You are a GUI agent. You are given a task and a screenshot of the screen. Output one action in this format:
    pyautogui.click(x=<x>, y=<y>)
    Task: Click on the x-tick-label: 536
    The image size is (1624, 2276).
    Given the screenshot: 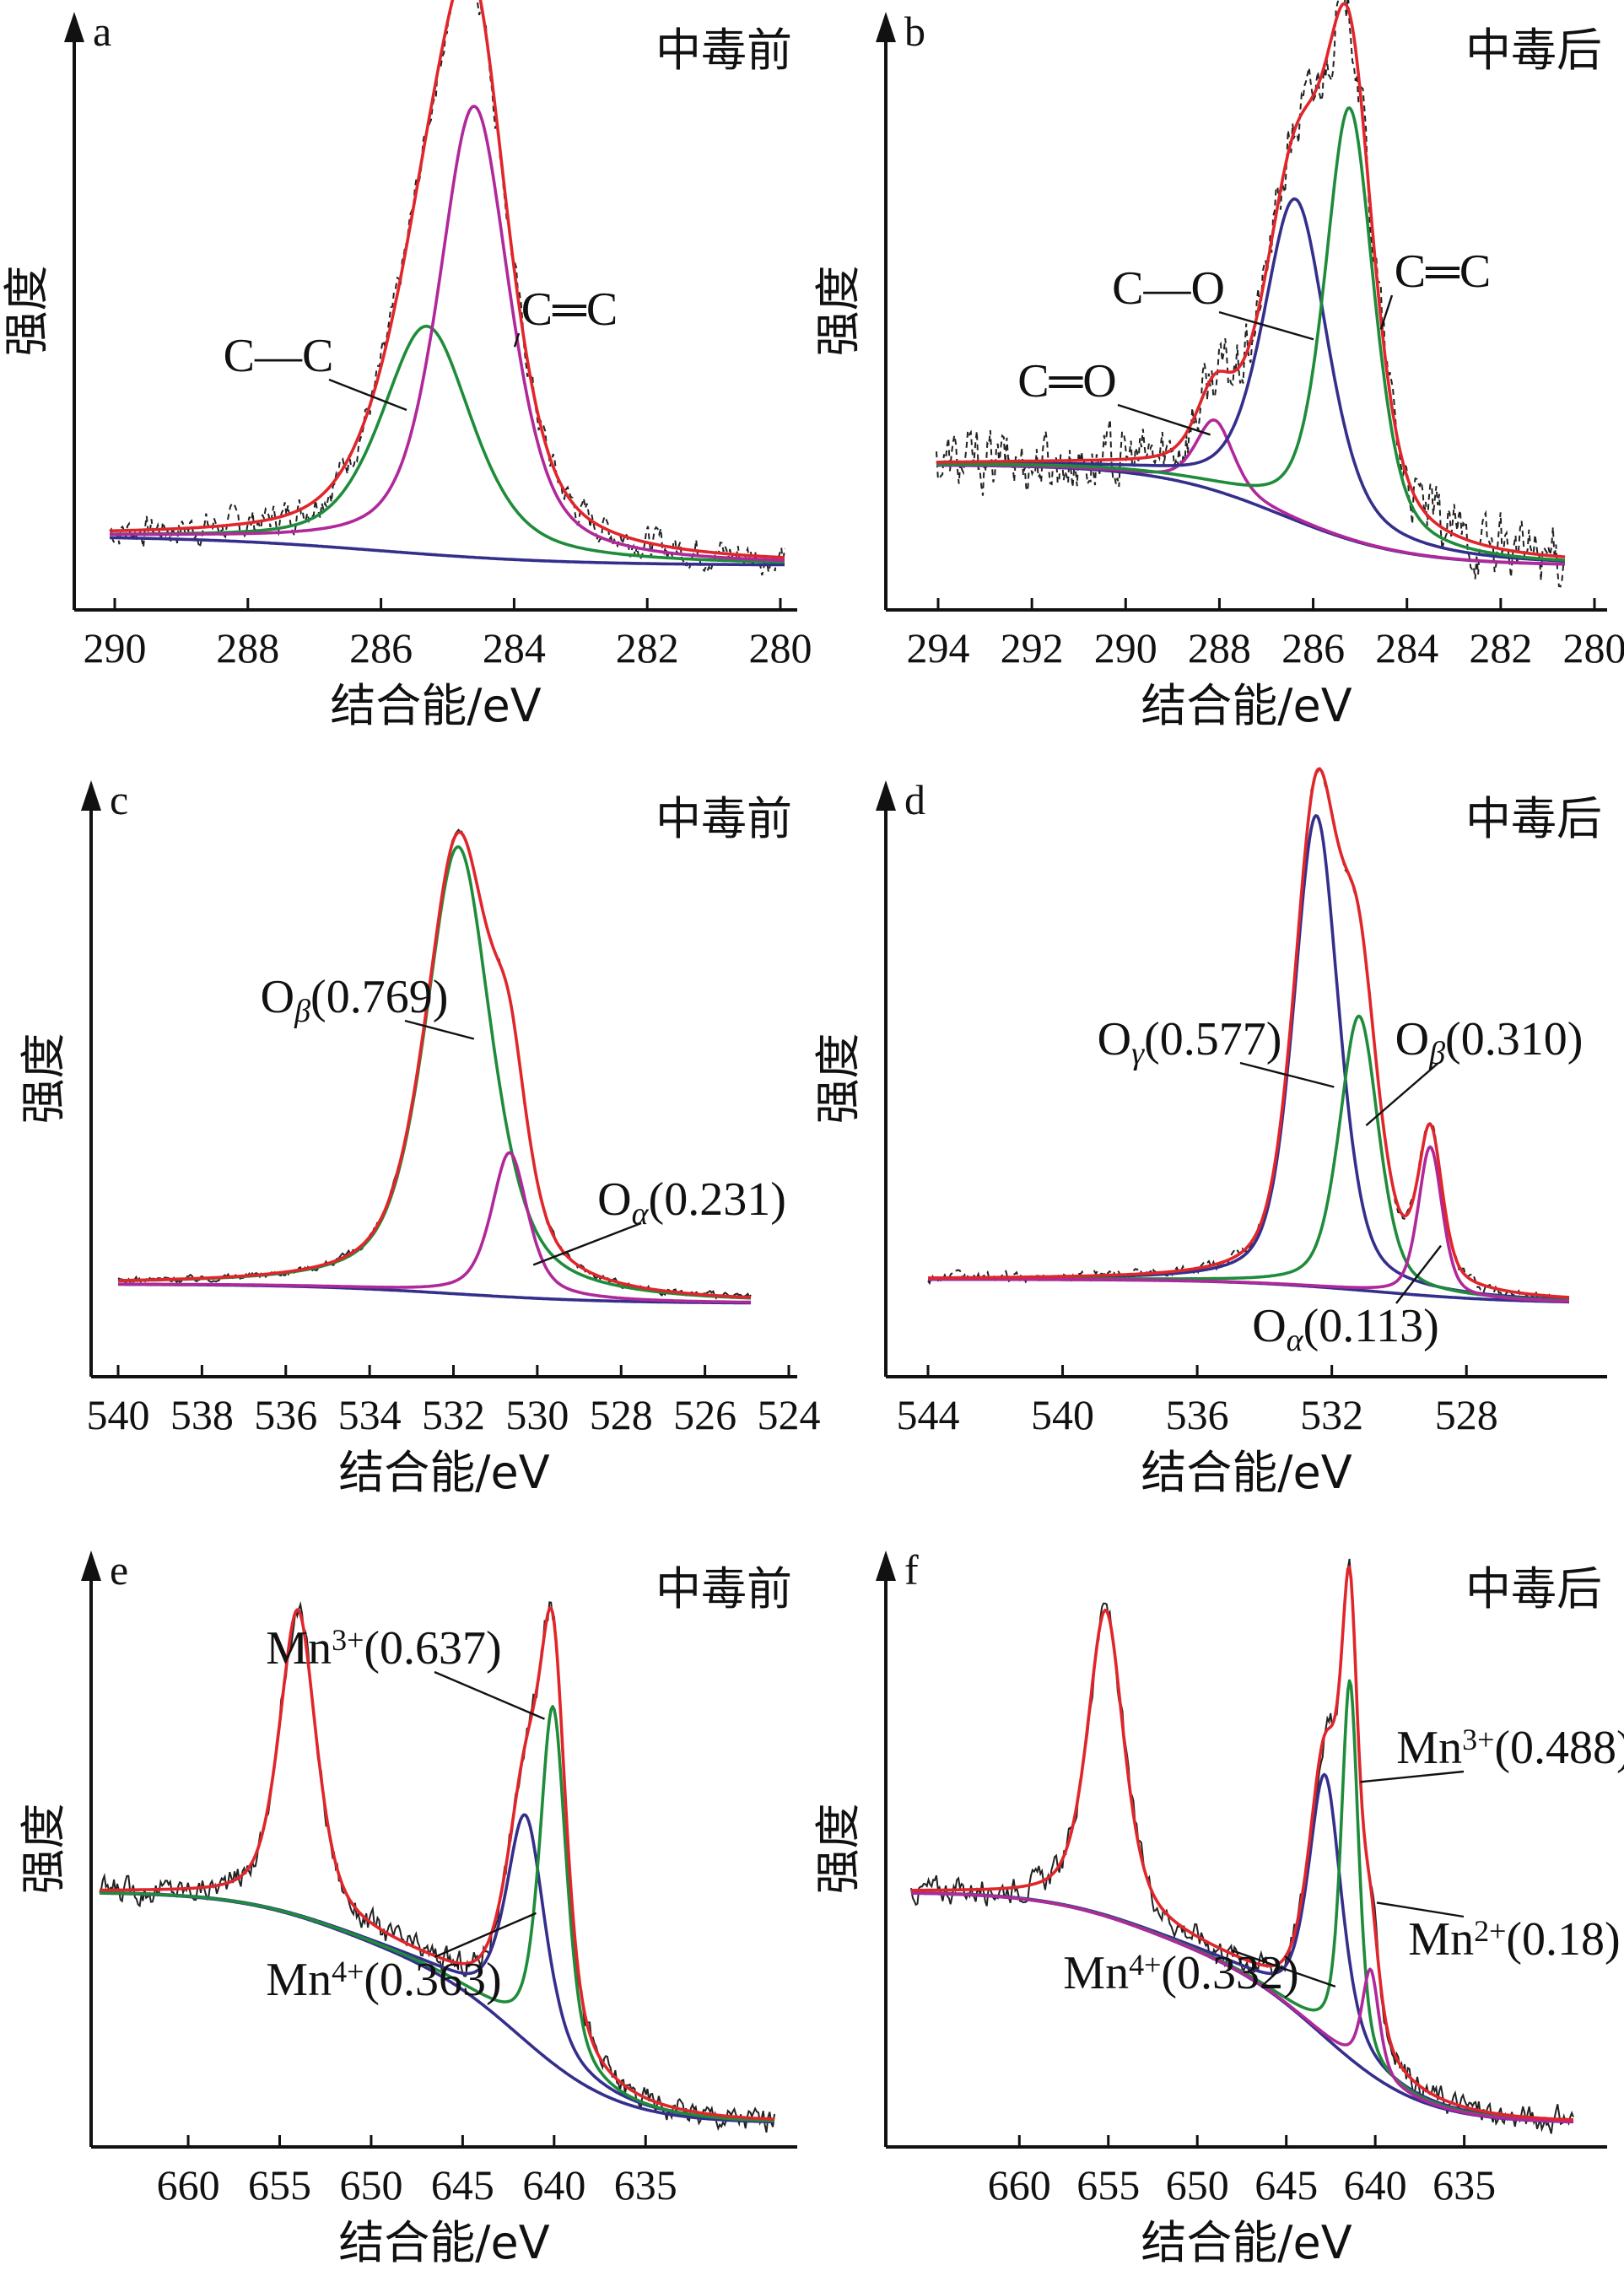 What is the action you would take?
    pyautogui.click(x=285, y=1414)
    